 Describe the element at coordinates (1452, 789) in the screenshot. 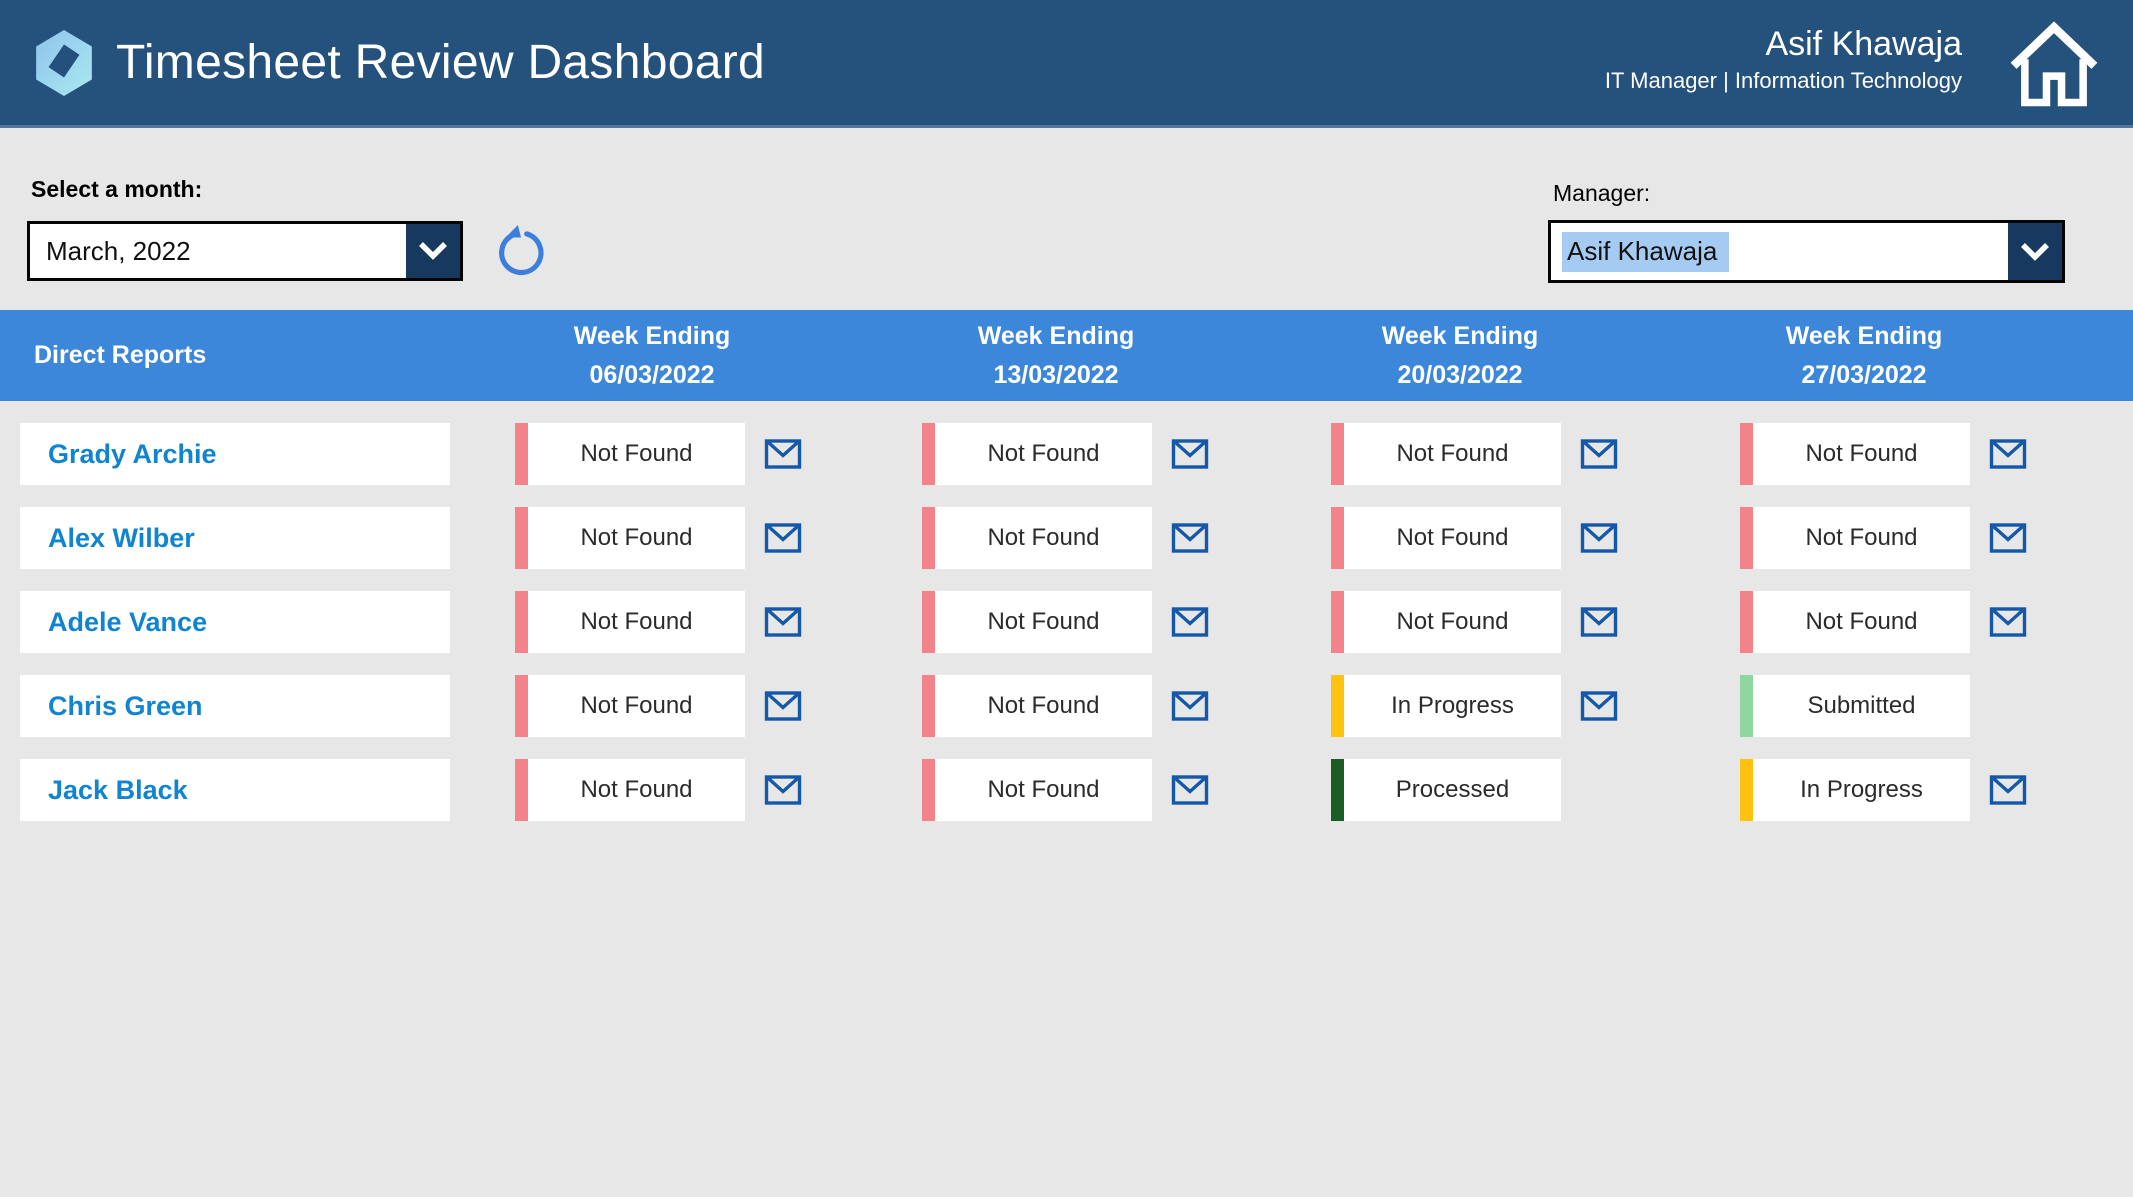

I see `status-label: Processed` at that location.